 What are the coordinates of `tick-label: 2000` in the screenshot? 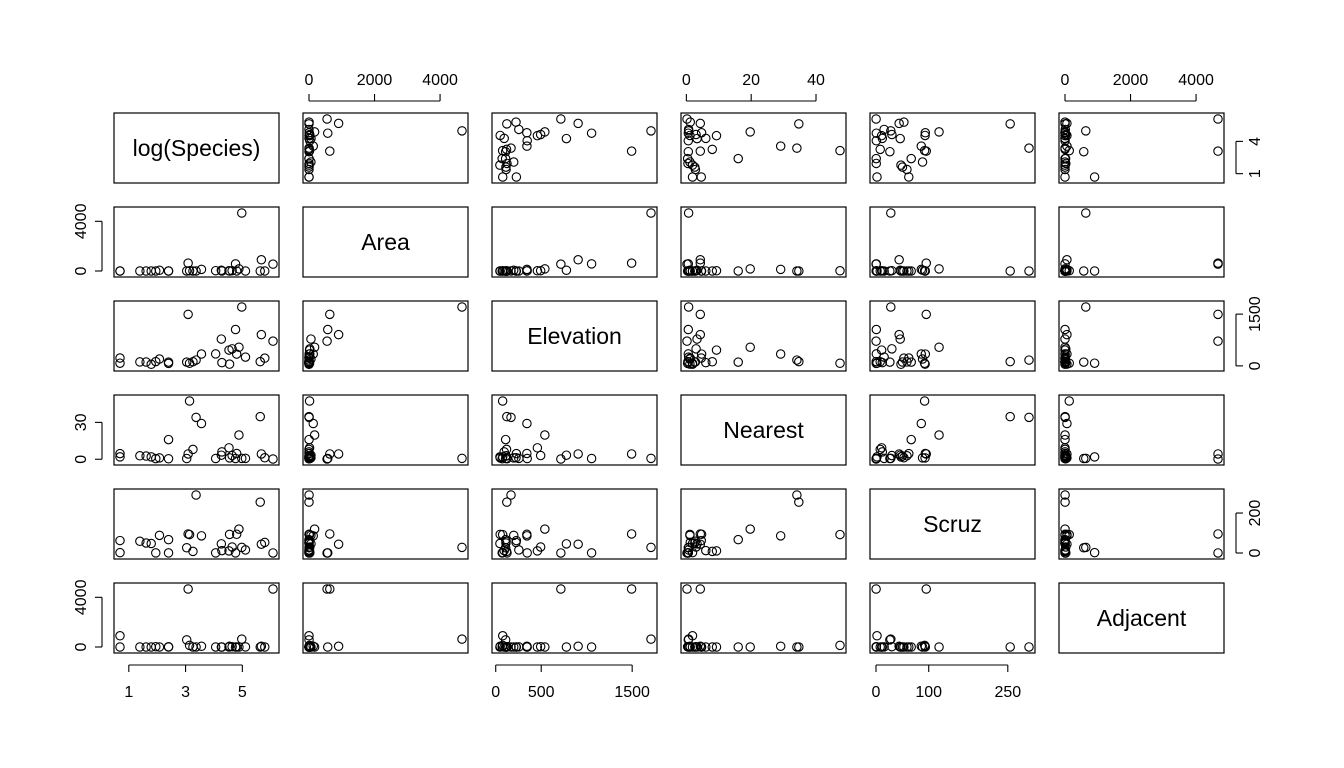 It's located at (375, 80).